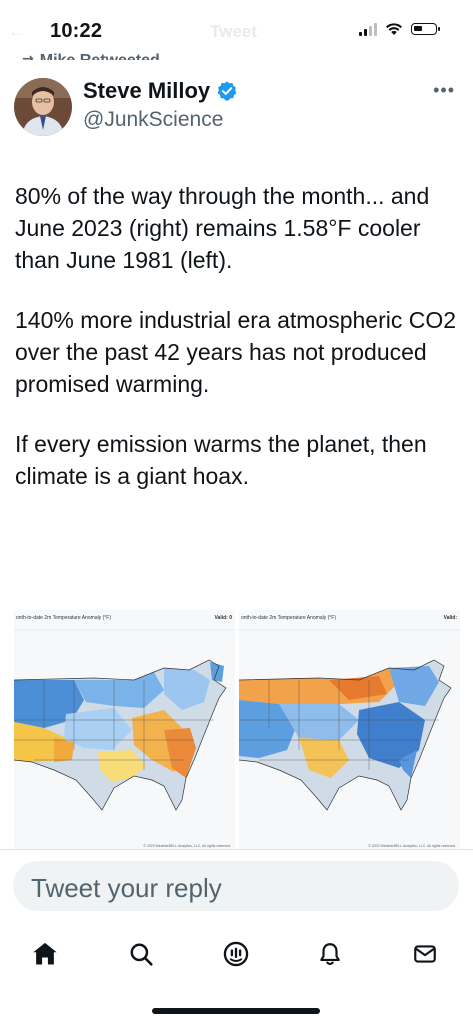 The height and width of the screenshot is (1024, 473). I want to click on status-bar: ← 10:22 Tweet, so click(236, 31).